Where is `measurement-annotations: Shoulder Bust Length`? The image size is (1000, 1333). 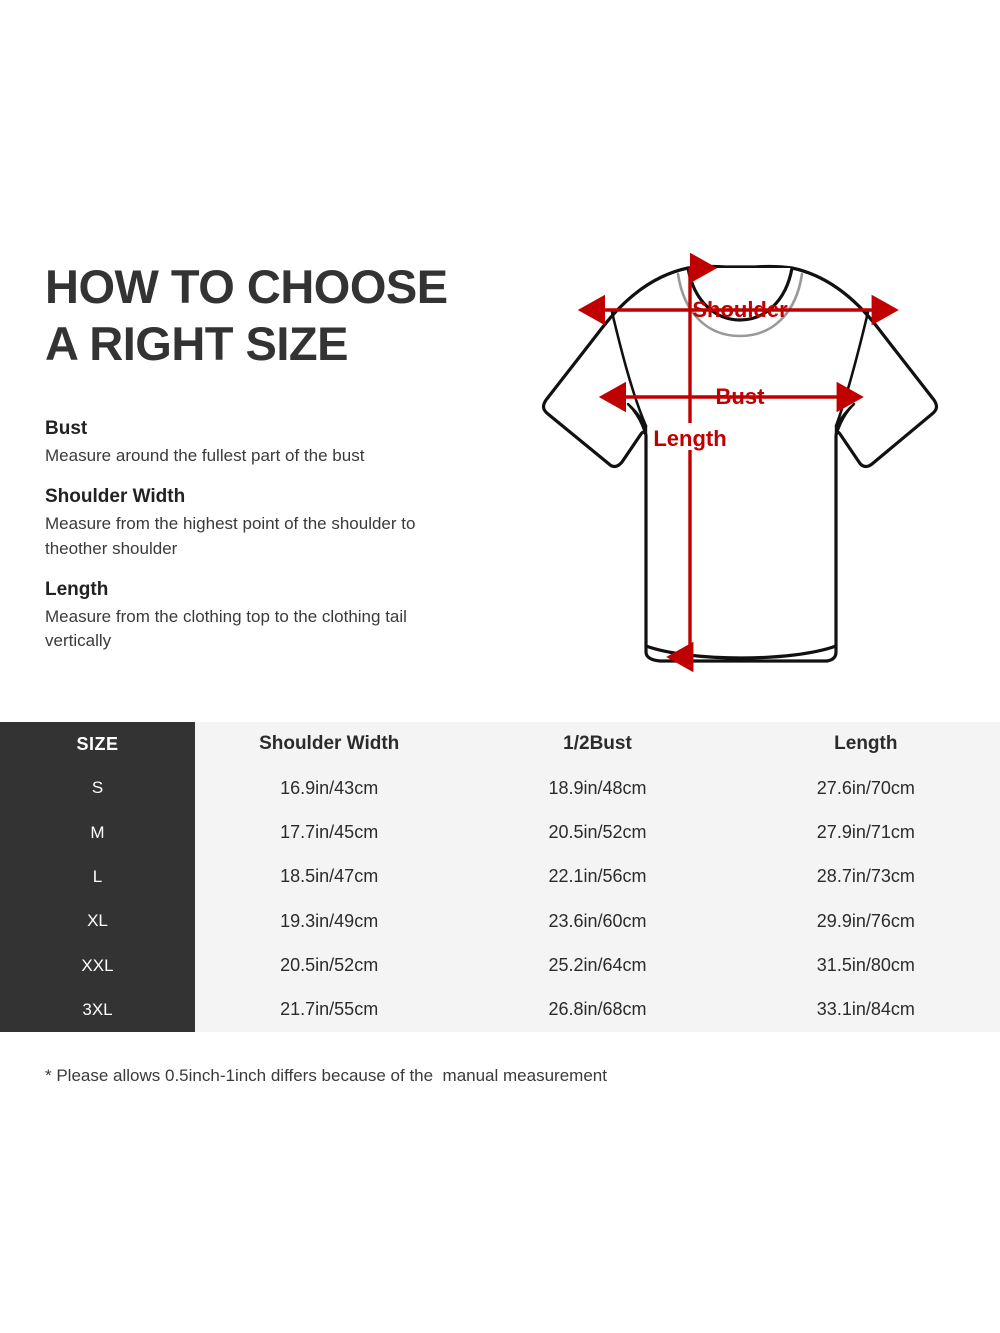 measurement-annotations: Shoulder Bust Length is located at coordinates (738, 462).